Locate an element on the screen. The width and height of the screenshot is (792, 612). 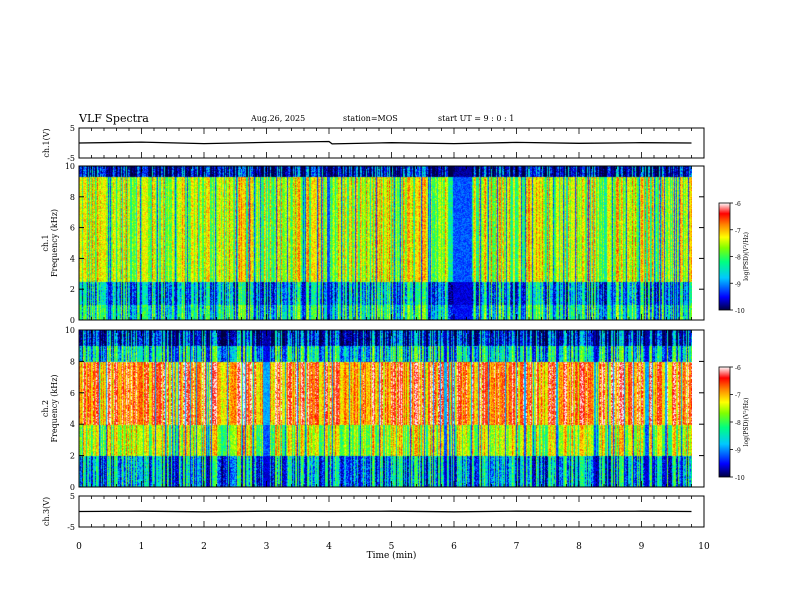
panel-ch3-waveform: 5 -5 ch.3(V) is located at coordinates (373, 512).